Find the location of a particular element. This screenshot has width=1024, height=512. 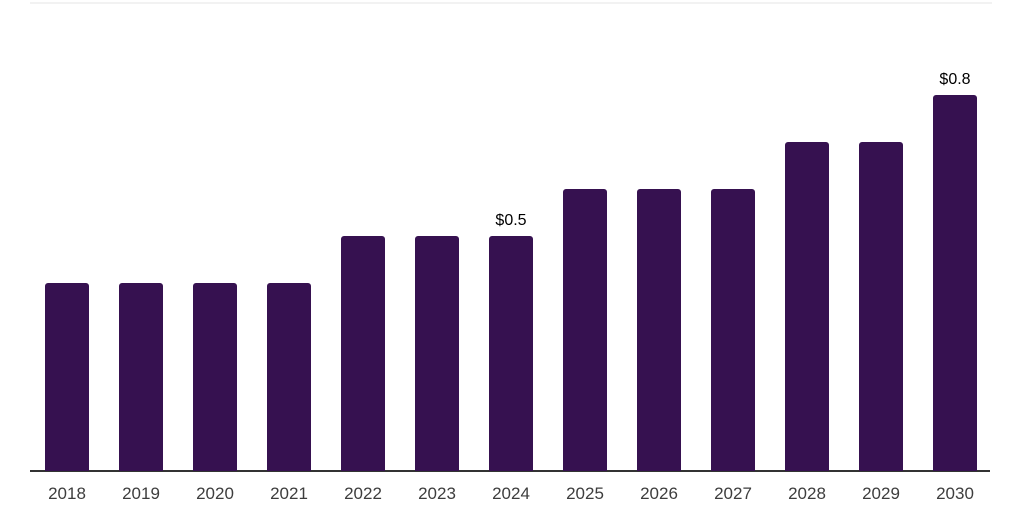

x-tick-2019: 2019 is located at coordinates (141, 493).